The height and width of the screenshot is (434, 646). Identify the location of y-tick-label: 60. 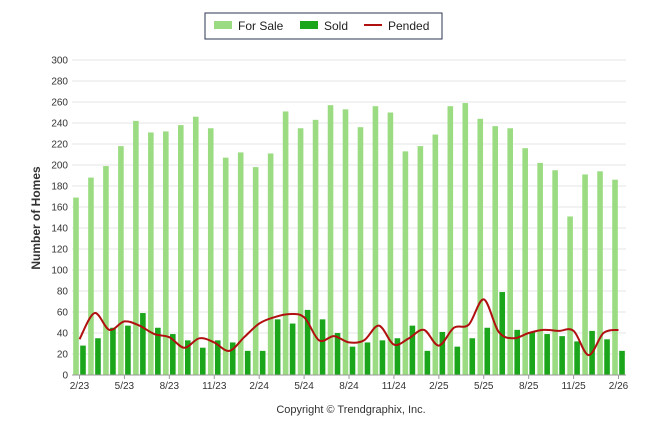
(63, 313).